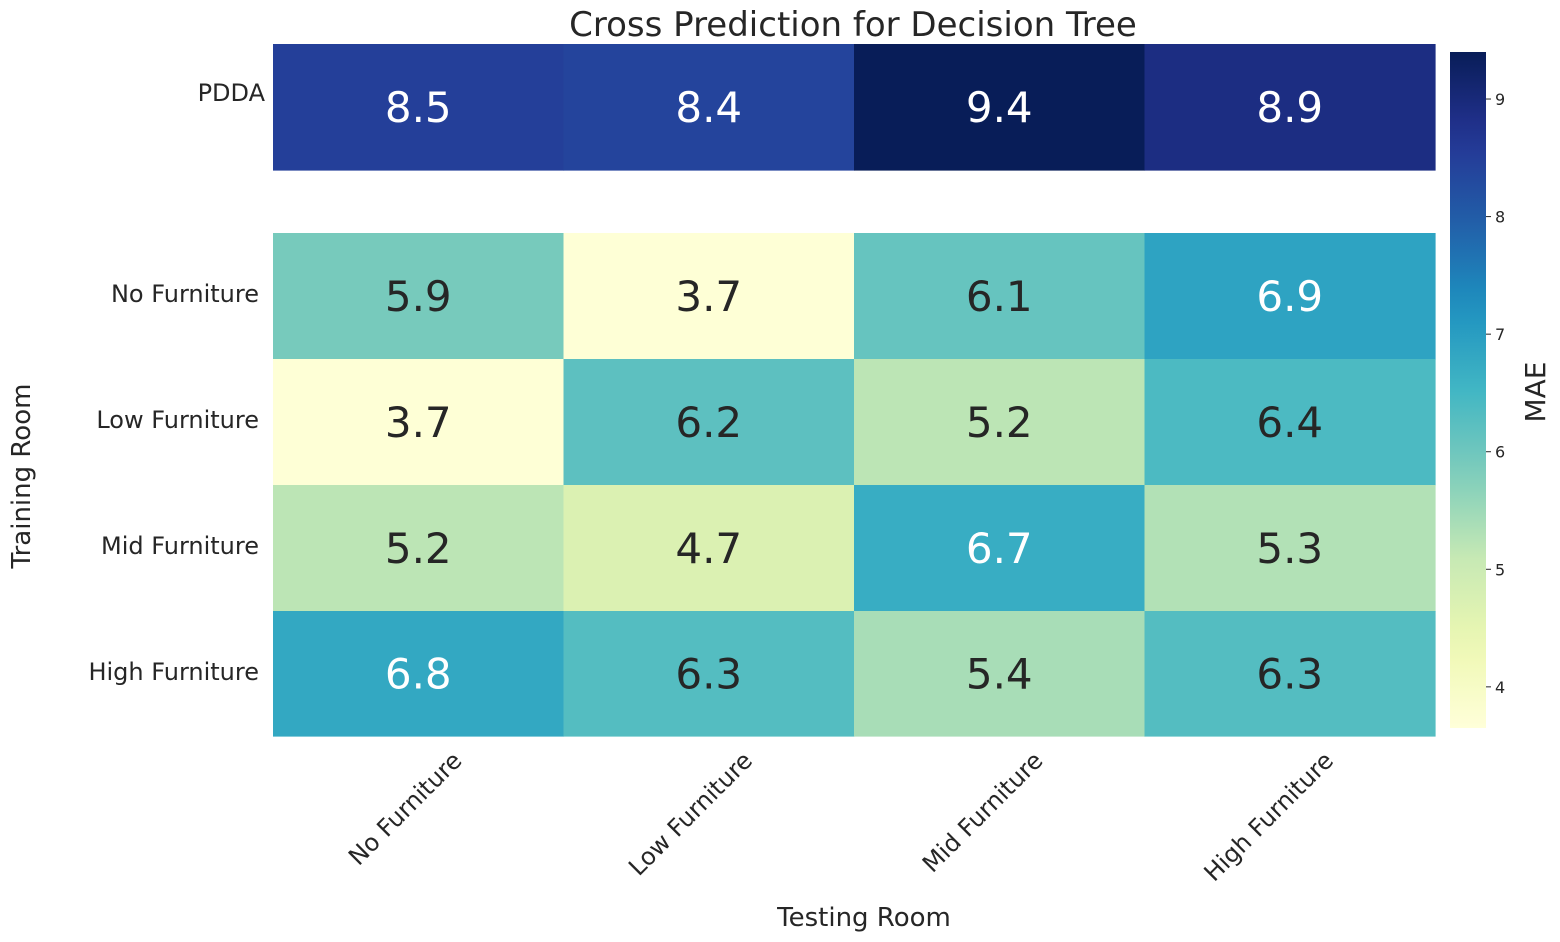  Describe the element at coordinates (177, 420) in the screenshot. I see `y-tick-label: Low Furniture` at that location.